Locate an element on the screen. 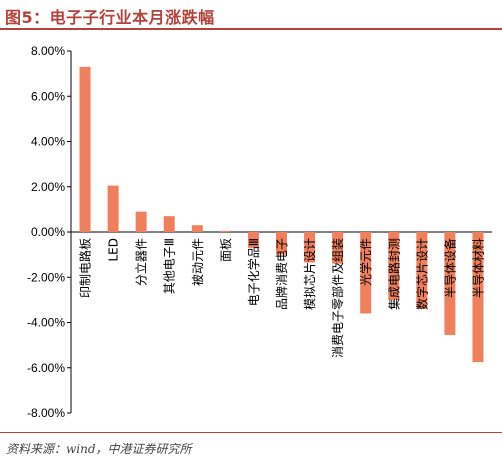  y-tick-label: 2.00% is located at coordinates (48, 187).